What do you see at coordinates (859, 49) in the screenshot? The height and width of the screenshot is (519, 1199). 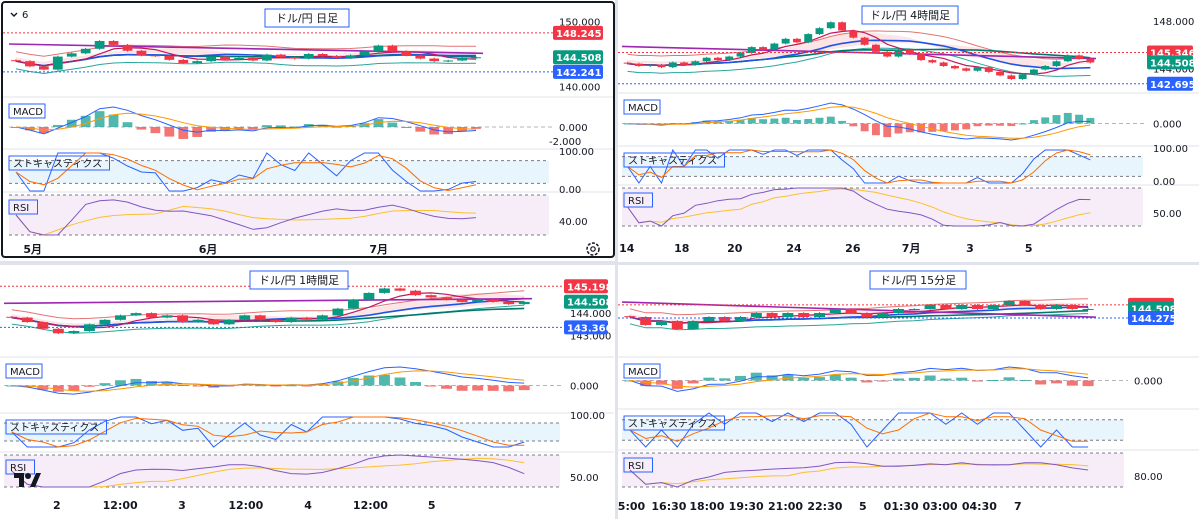 I see `ichimoku-cloud` at bounding box center [859, 49].